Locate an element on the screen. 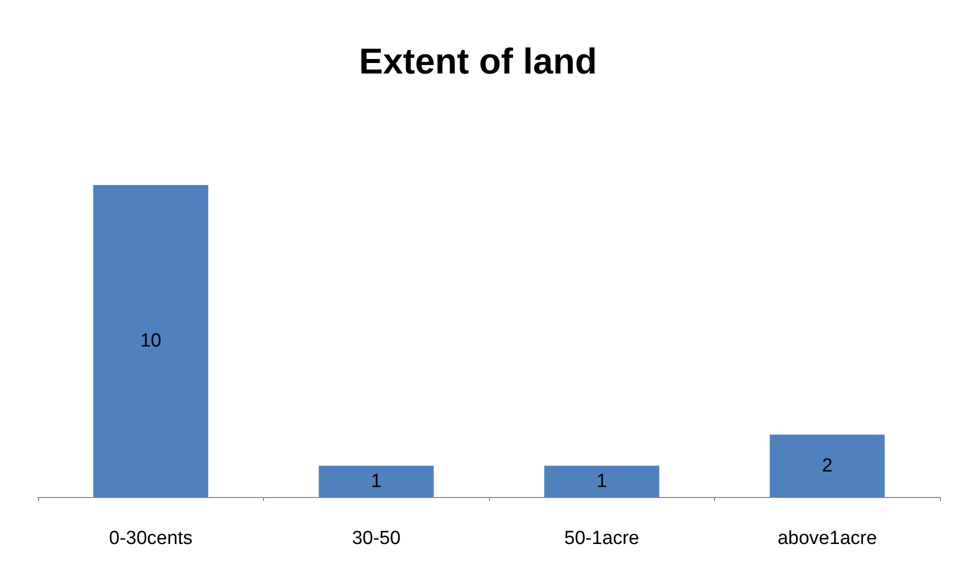 Image resolution: width=956 pixels, height=581 pixels. chart-title: Extent of land is located at coordinates (478, 61).